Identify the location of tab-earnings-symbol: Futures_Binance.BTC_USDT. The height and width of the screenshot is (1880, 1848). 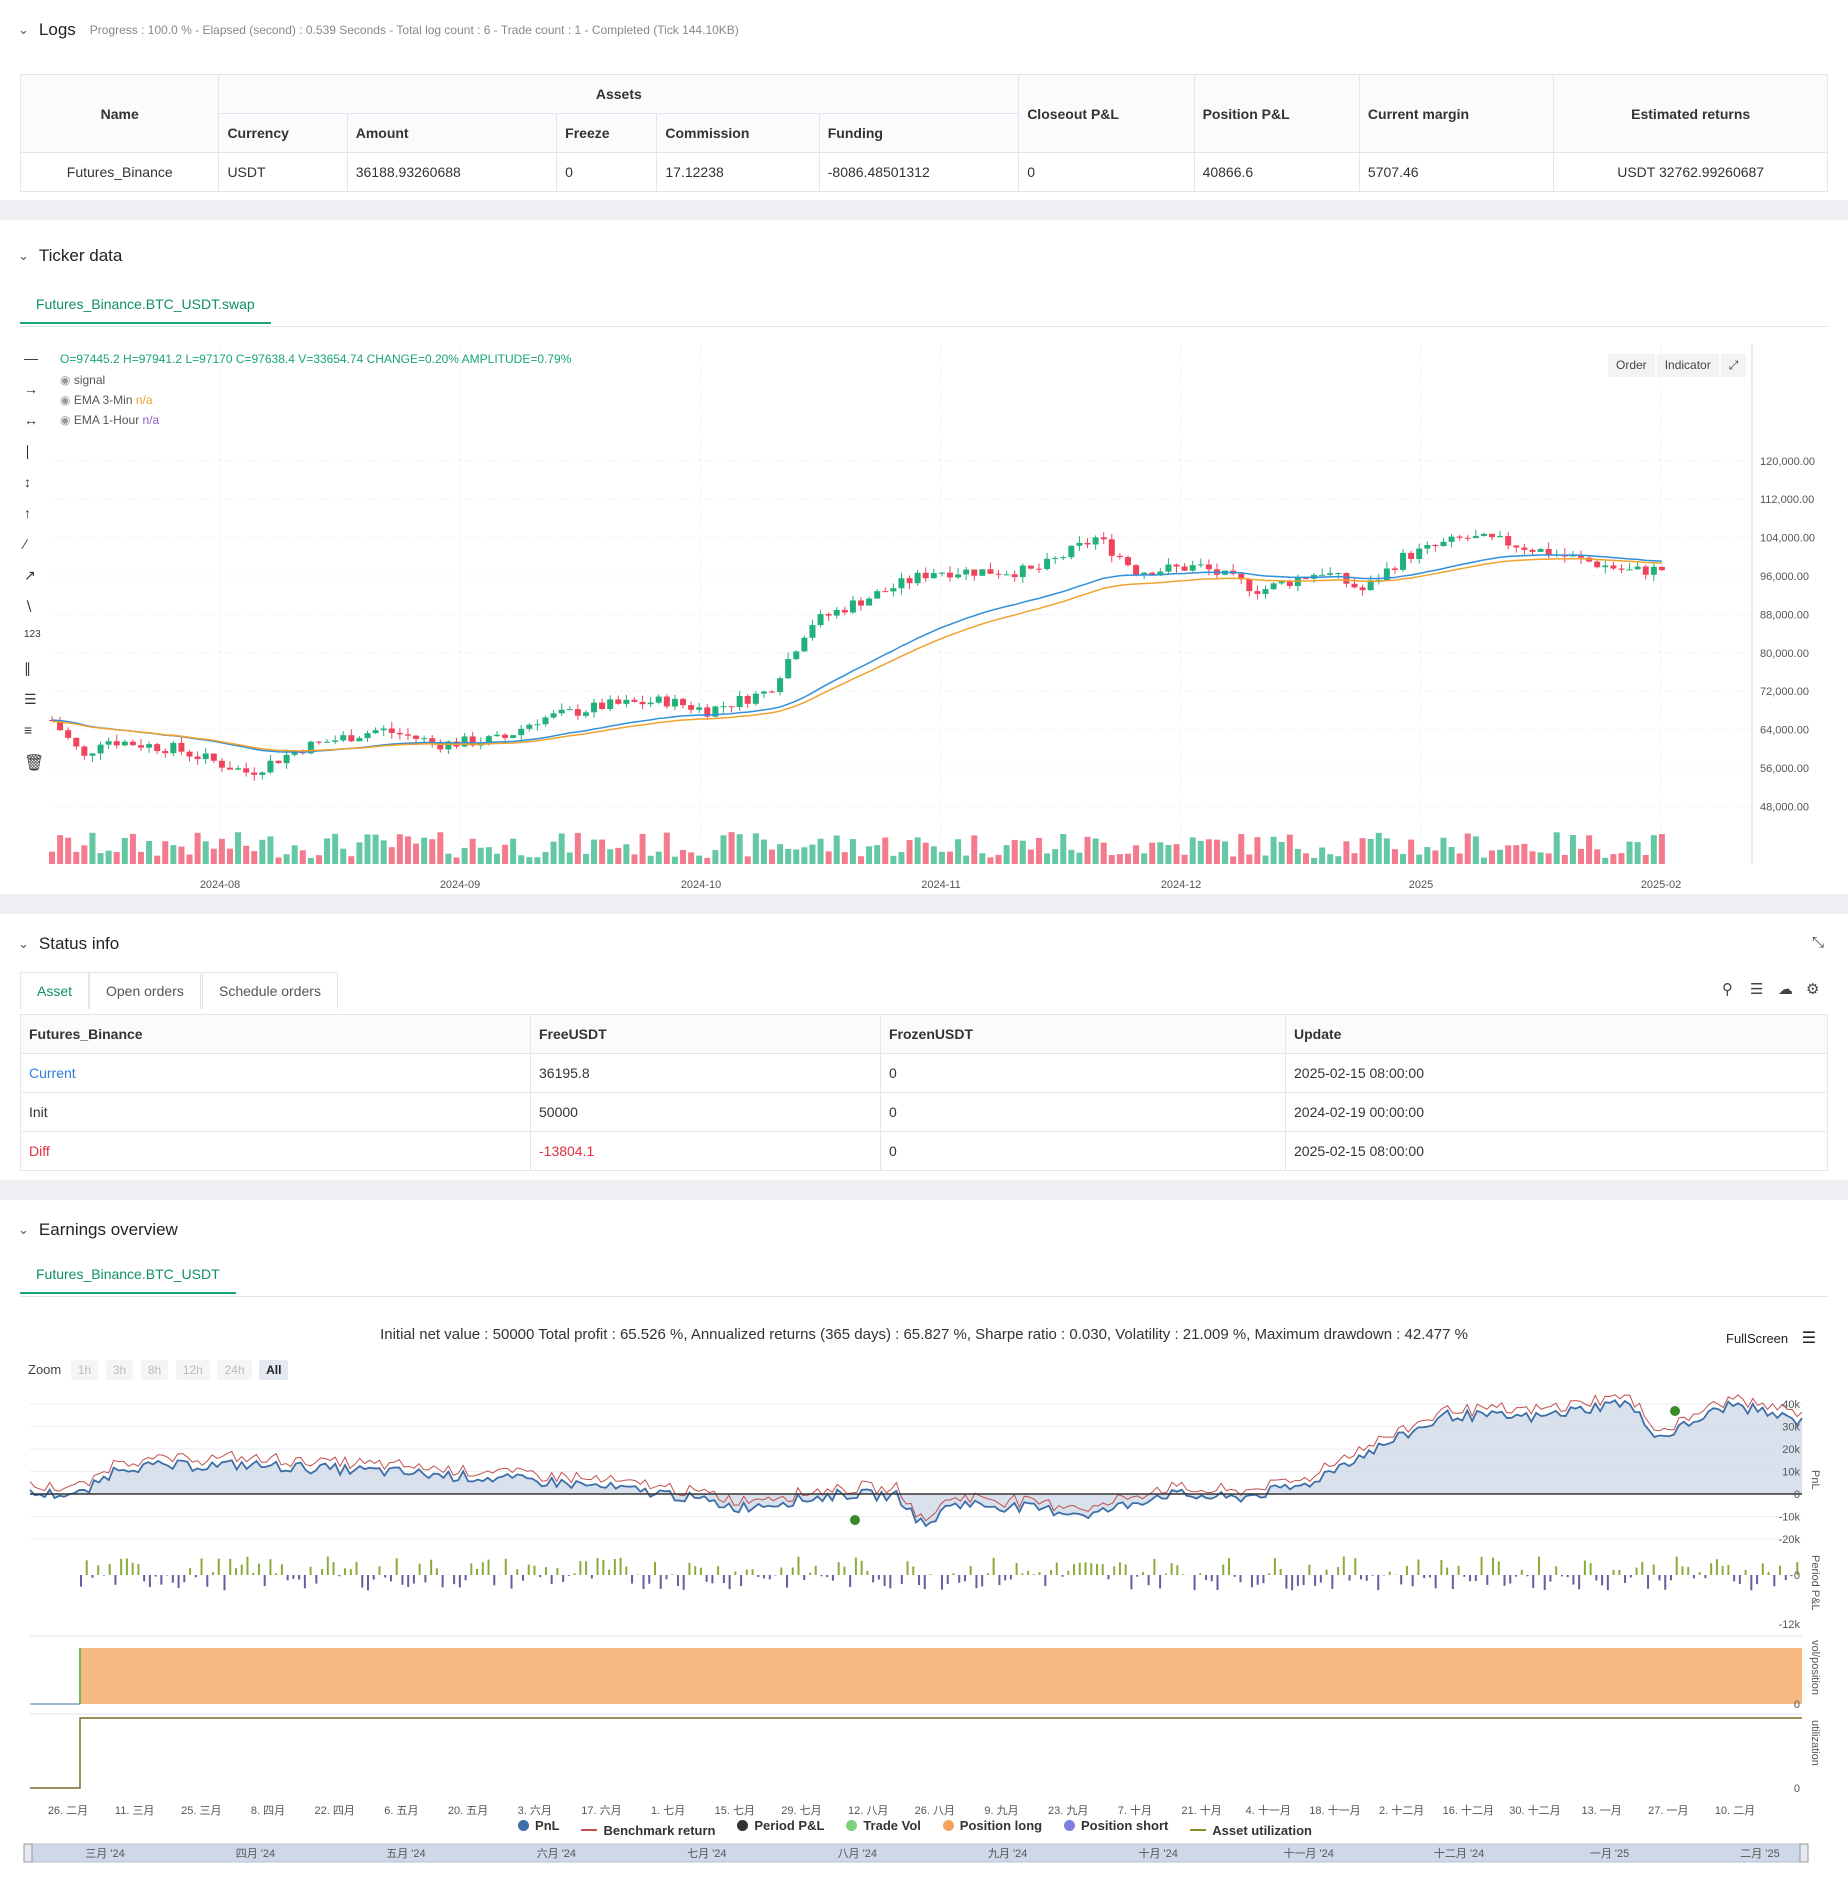
(128, 1275).